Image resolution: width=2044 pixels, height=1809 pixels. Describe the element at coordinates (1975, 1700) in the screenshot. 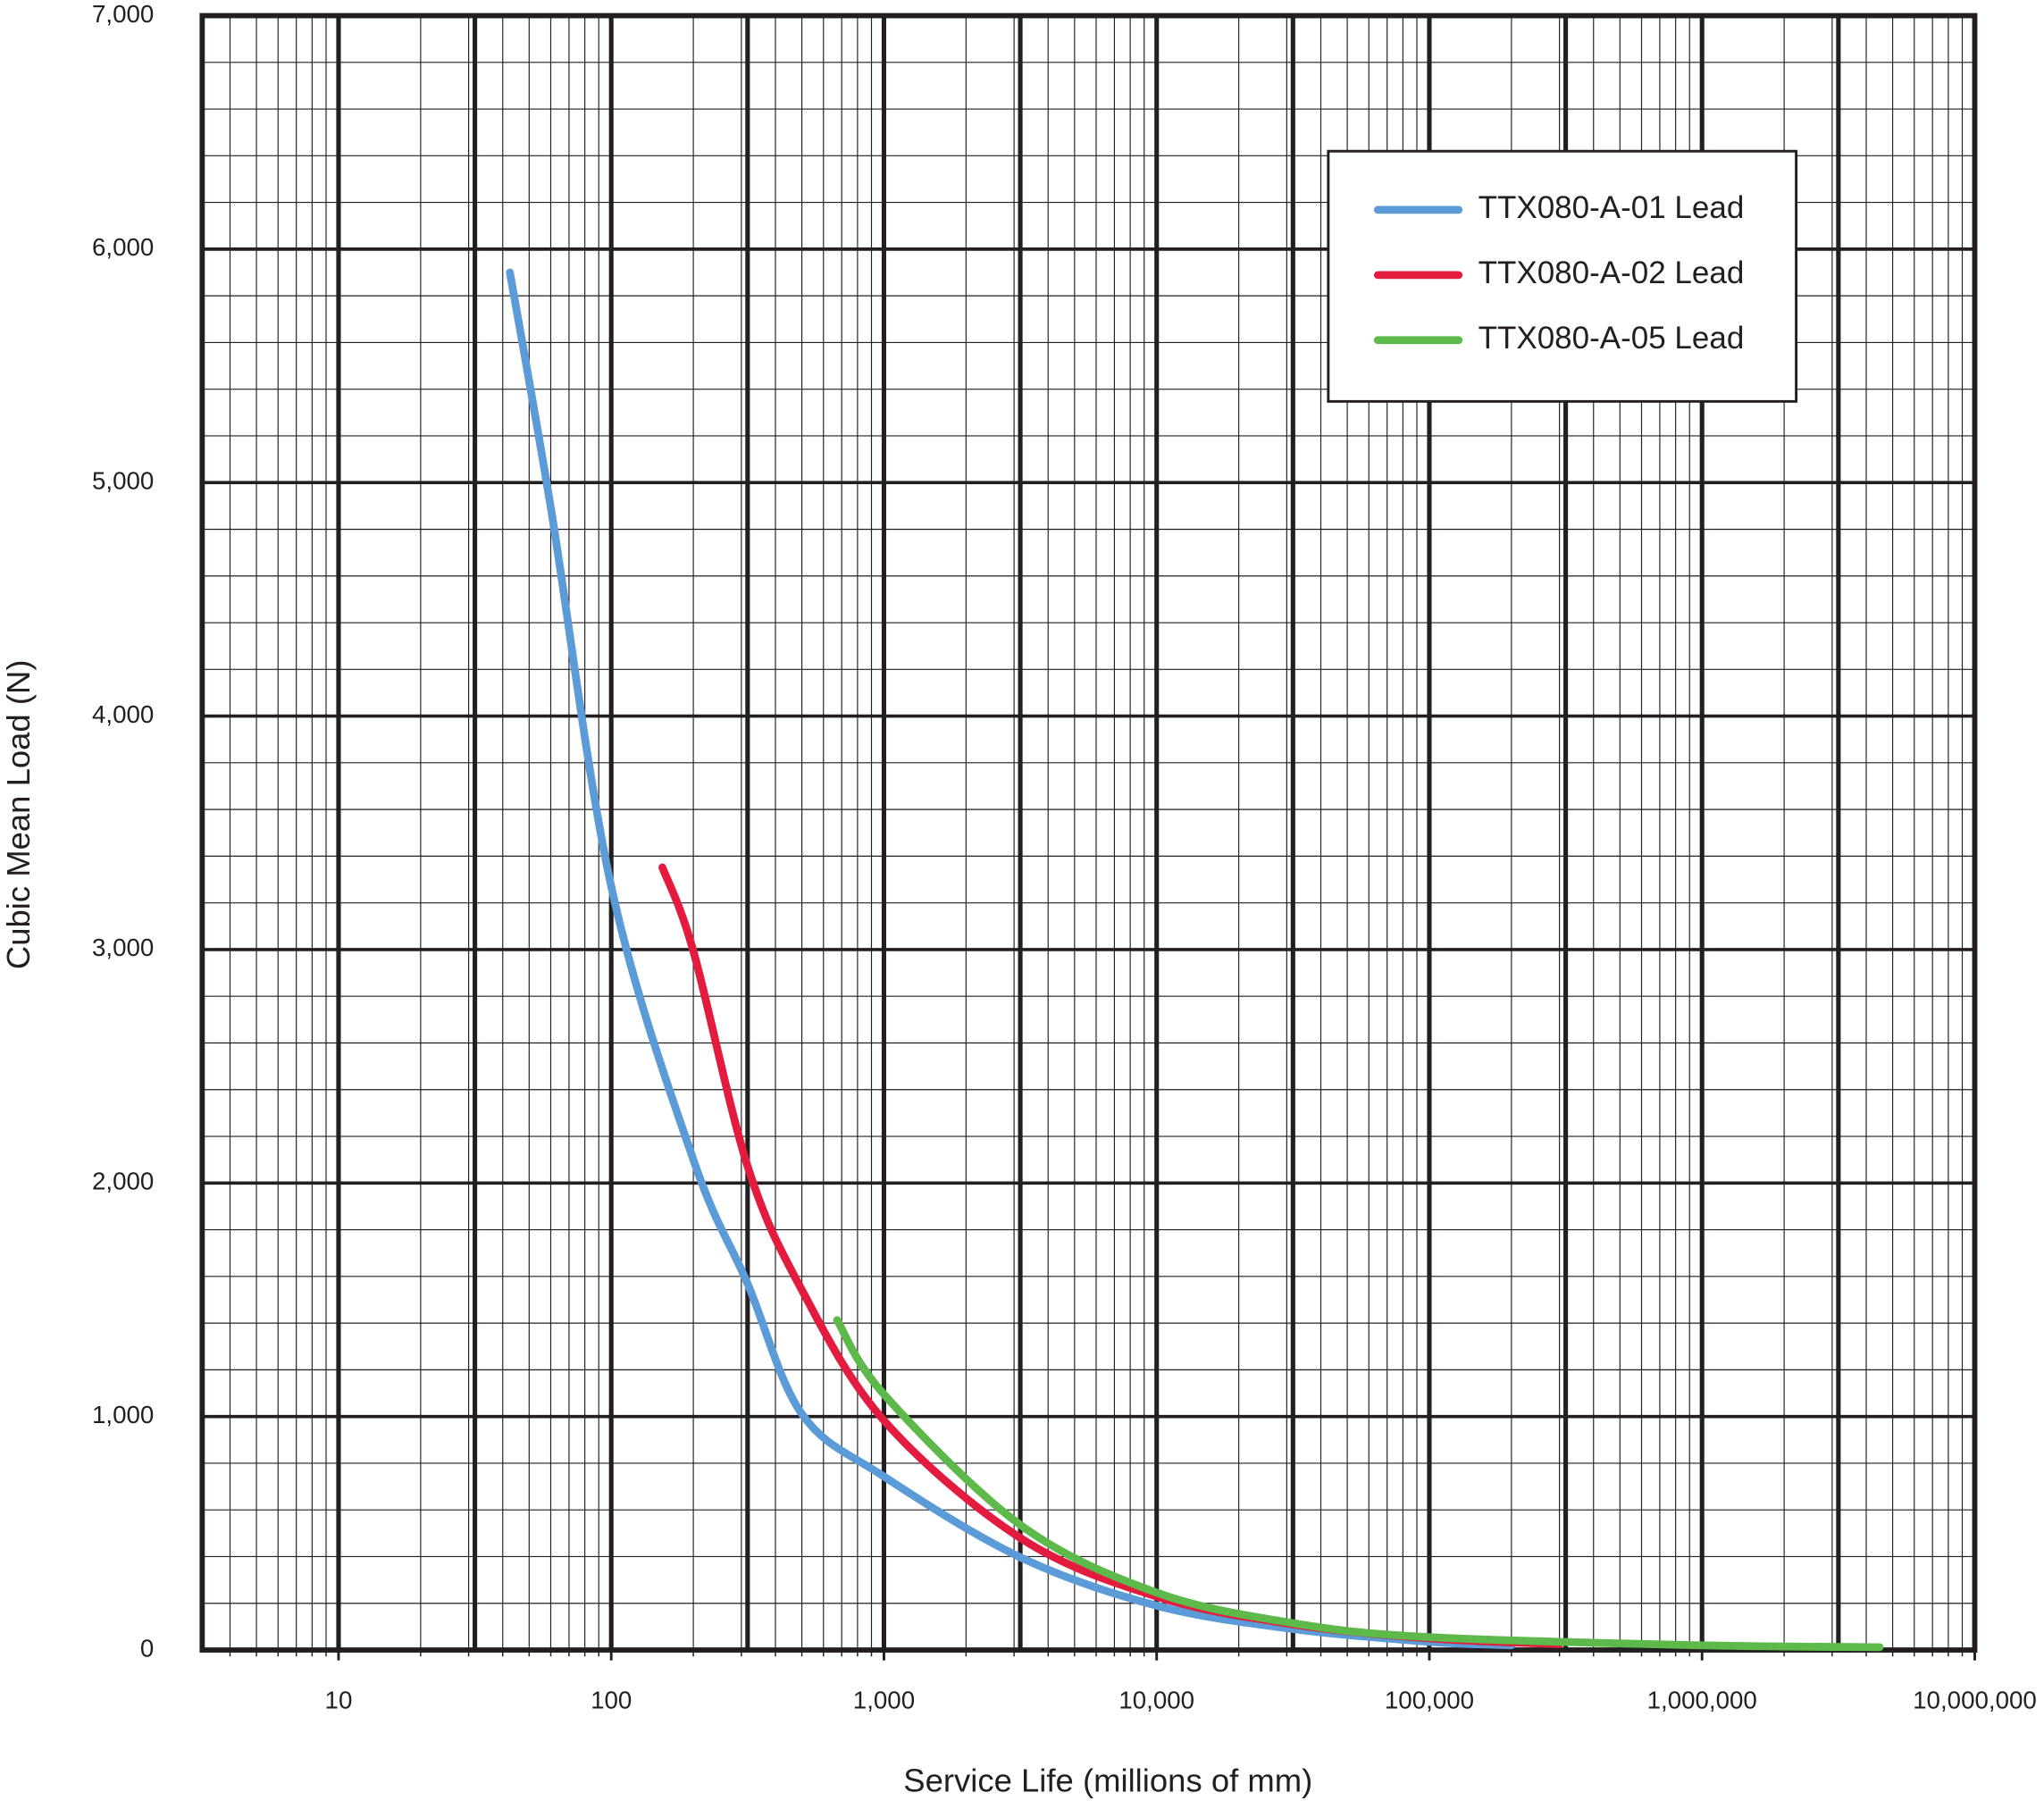

I see `x-tick-label: 10,000,000` at that location.